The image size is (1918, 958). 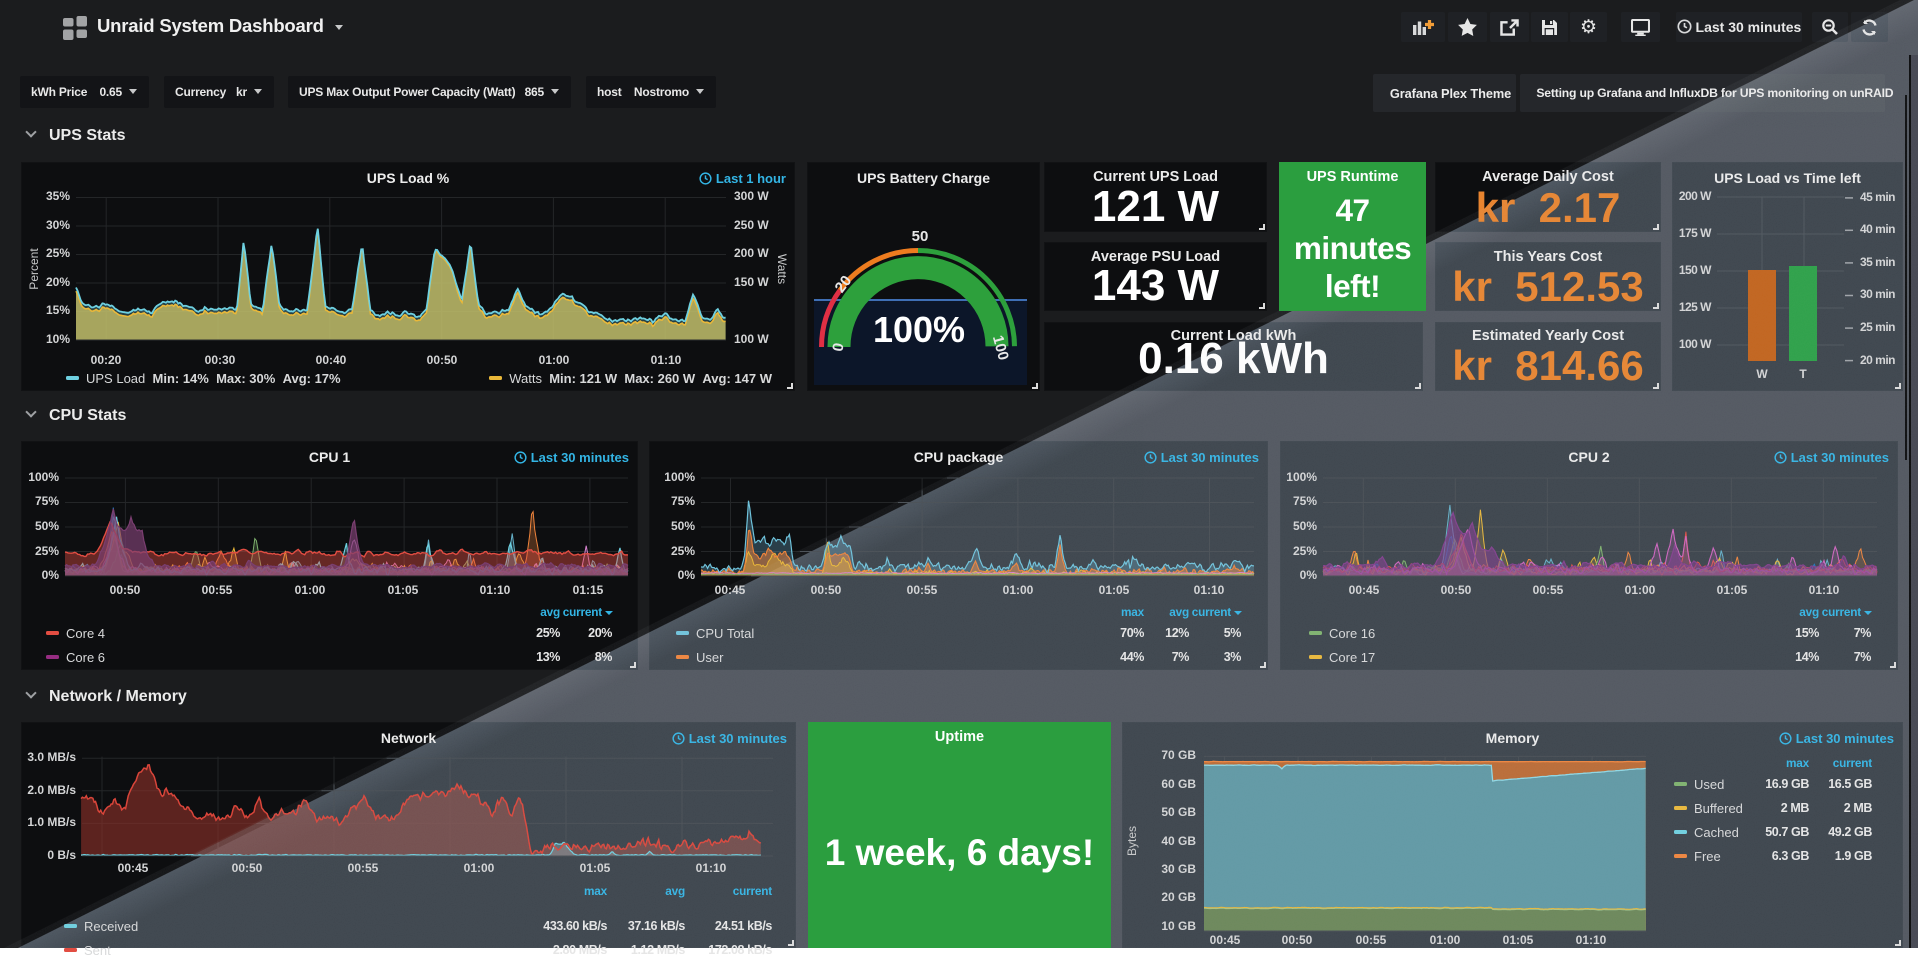 What do you see at coordinates (920, 236) in the screenshot?
I see `svg-text: 50` at bounding box center [920, 236].